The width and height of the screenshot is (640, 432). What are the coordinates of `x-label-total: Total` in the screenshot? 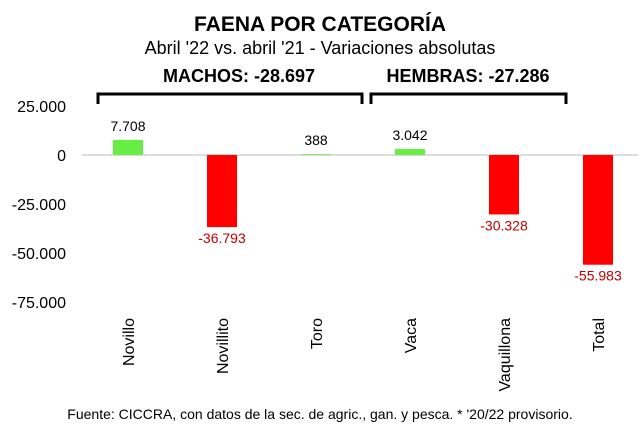 It's located at (599, 335).